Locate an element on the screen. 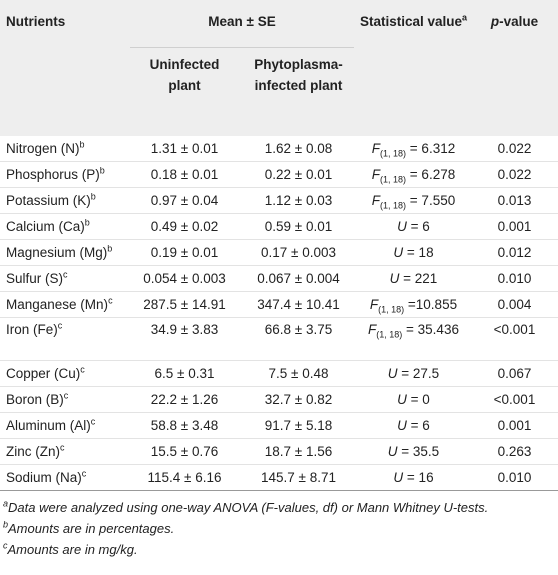 Image resolution: width=558 pixels, height=575 pixels. footnote-text: Amounts are in percentages. is located at coordinates (91, 528).